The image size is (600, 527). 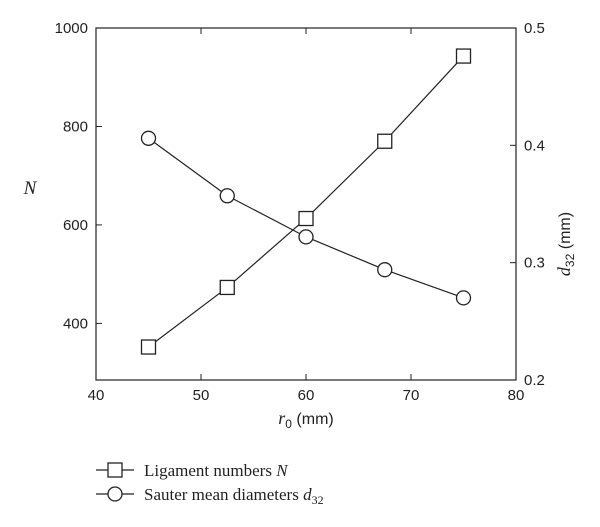 I want to click on y-left-tick-label: 600, so click(x=75, y=225).